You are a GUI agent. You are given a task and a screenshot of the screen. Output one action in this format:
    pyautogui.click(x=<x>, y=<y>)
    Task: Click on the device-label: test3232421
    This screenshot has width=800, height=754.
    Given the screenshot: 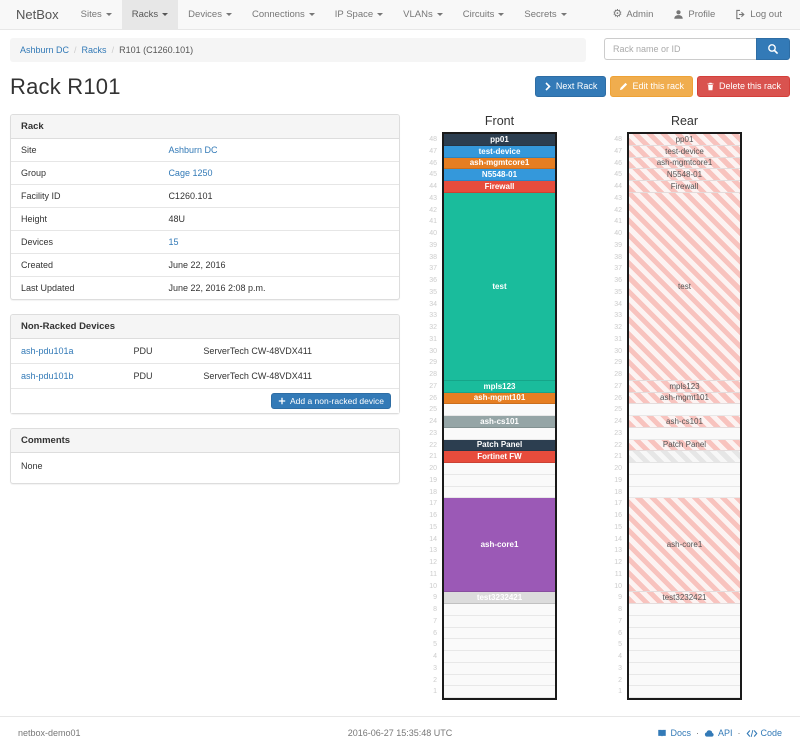 What is the action you would take?
    pyautogui.click(x=684, y=598)
    